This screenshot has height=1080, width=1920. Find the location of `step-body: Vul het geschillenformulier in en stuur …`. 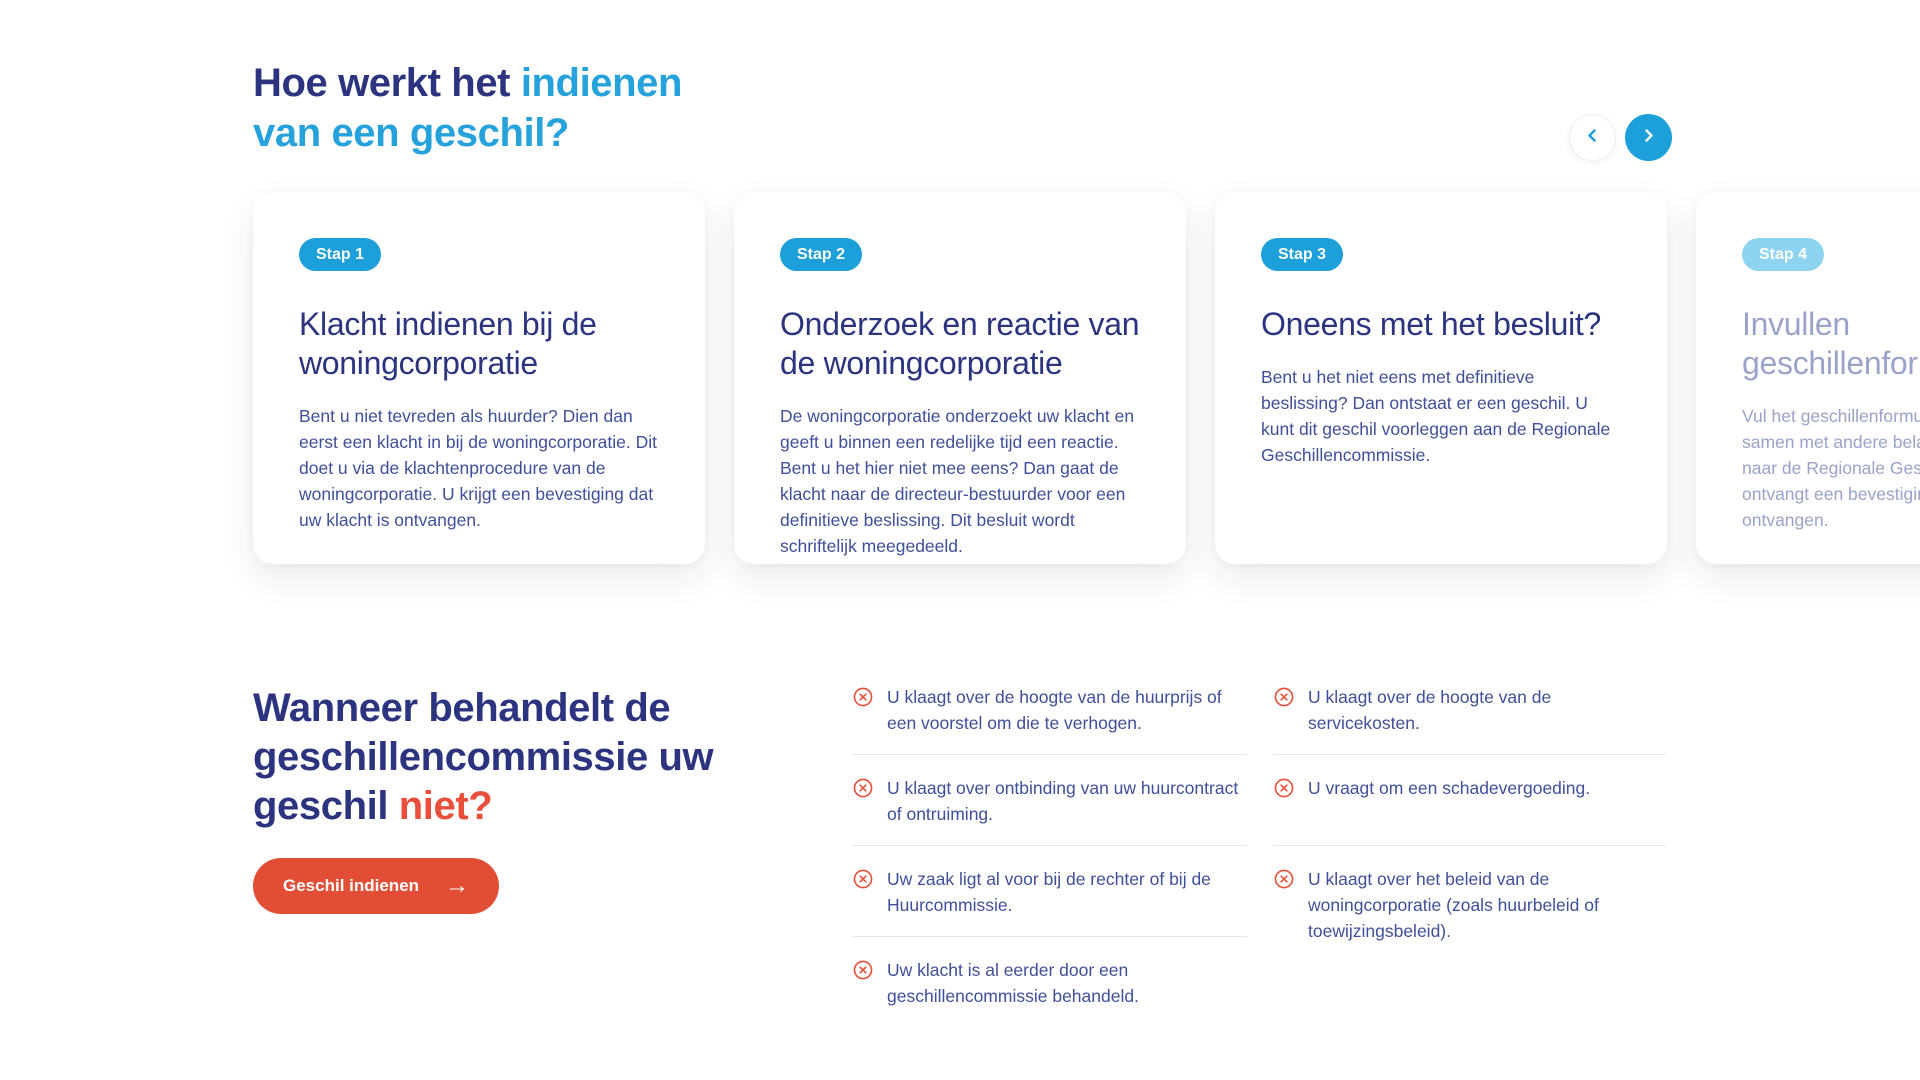

step-body: Vul het geschillenformulier in en stuur … is located at coordinates (1831, 468).